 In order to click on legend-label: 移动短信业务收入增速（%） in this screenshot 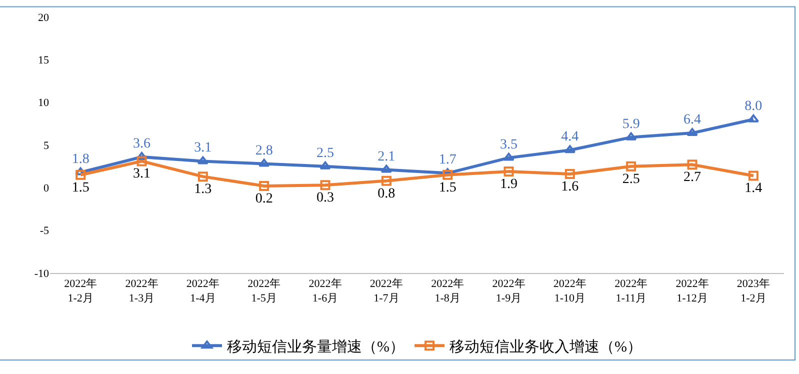, I will do `click(546, 347)`.